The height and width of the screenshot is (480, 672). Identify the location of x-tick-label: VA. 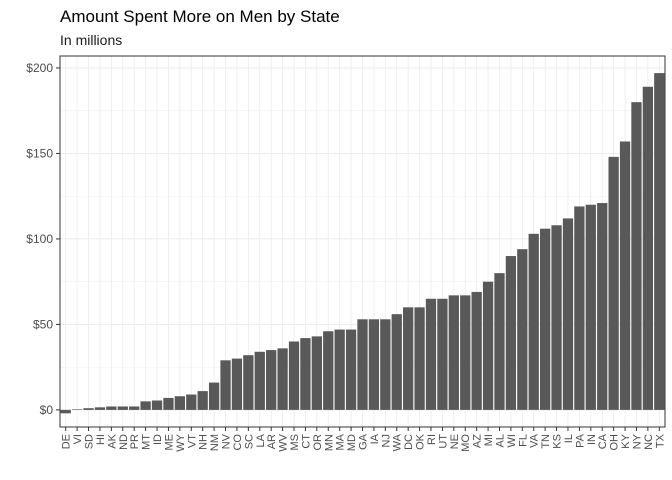
(535, 440).